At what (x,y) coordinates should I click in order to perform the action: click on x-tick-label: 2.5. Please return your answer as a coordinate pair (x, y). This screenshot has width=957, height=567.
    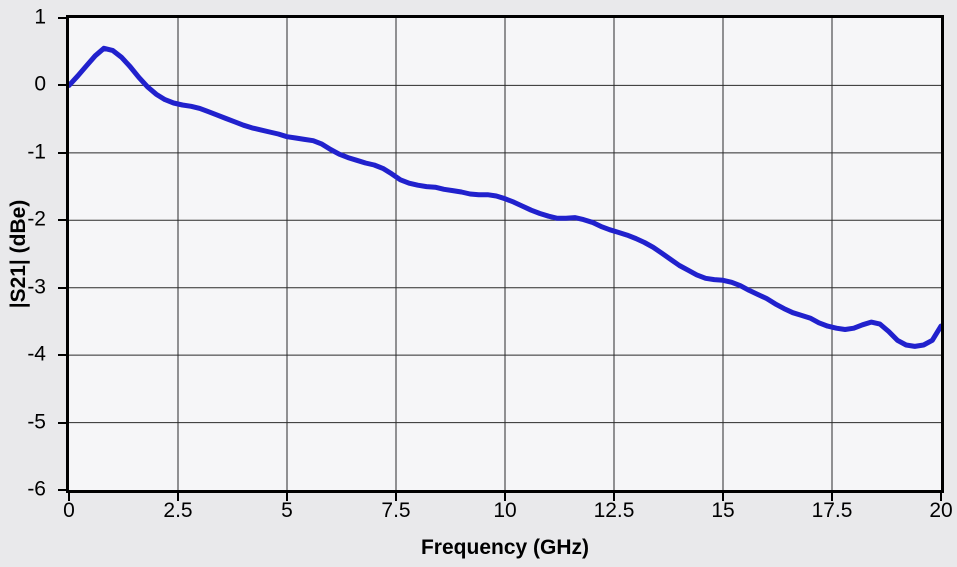
    Looking at the image, I should click on (178, 510).